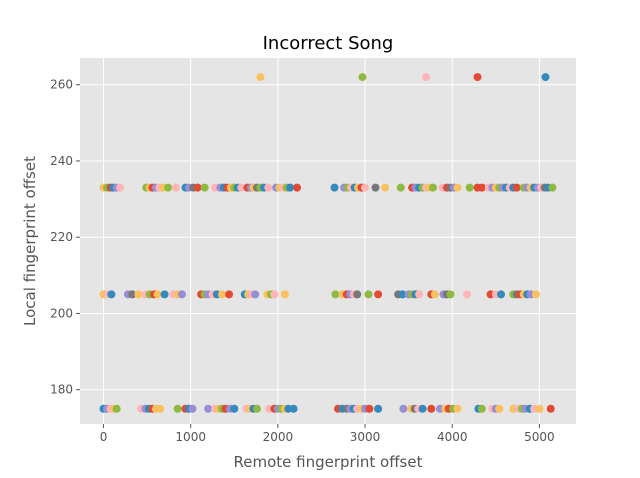  Describe the element at coordinates (539, 437) in the screenshot. I see `x-tick-label: 5000` at that location.